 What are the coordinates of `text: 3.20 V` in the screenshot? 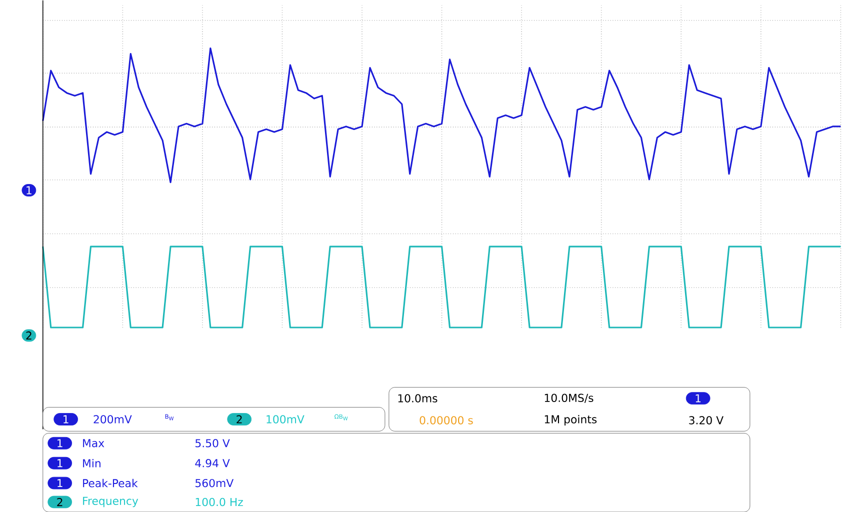 It's located at (706, 420).